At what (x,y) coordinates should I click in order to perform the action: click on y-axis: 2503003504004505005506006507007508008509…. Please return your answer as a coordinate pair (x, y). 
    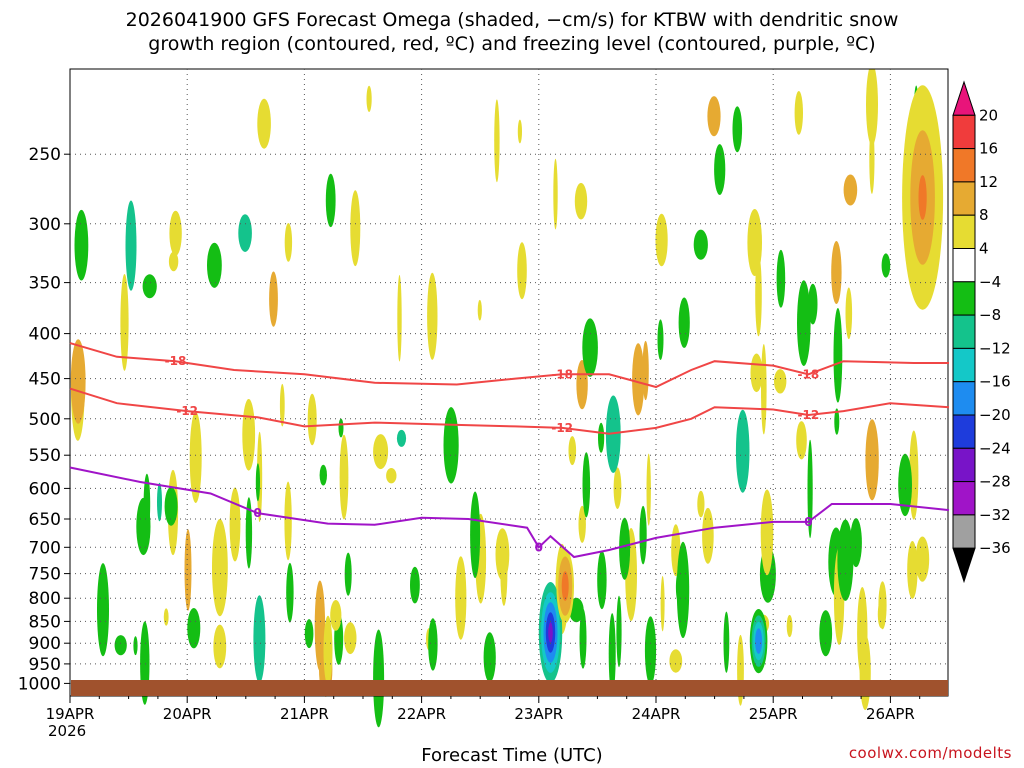
    Looking at the image, I should click on (44, 419).